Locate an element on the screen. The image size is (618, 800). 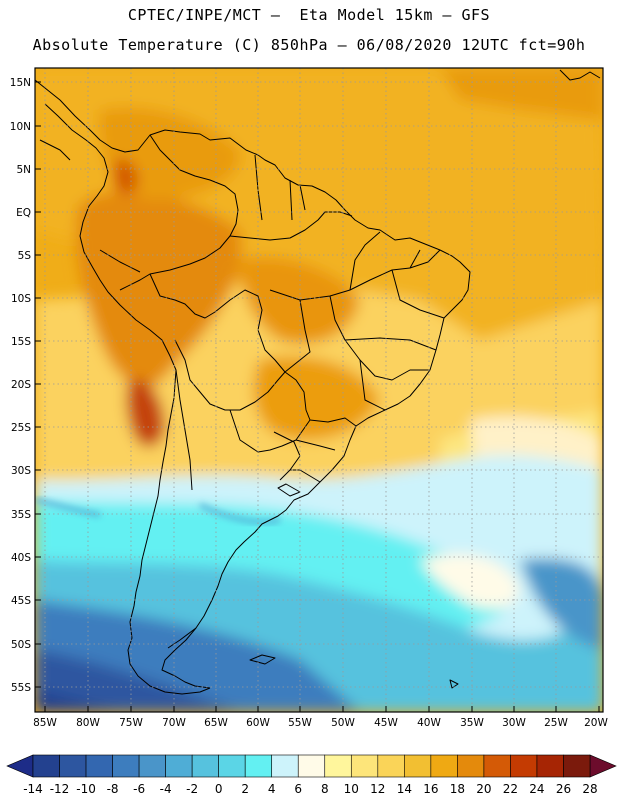
lon-label: 35W is located at coordinates (472, 723).